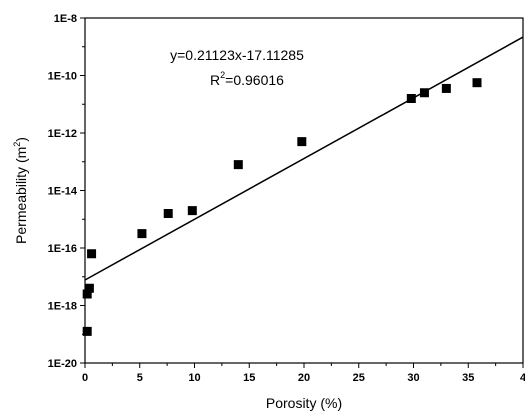  I want to click on r-squared: R2=0.96016, so click(247, 79).